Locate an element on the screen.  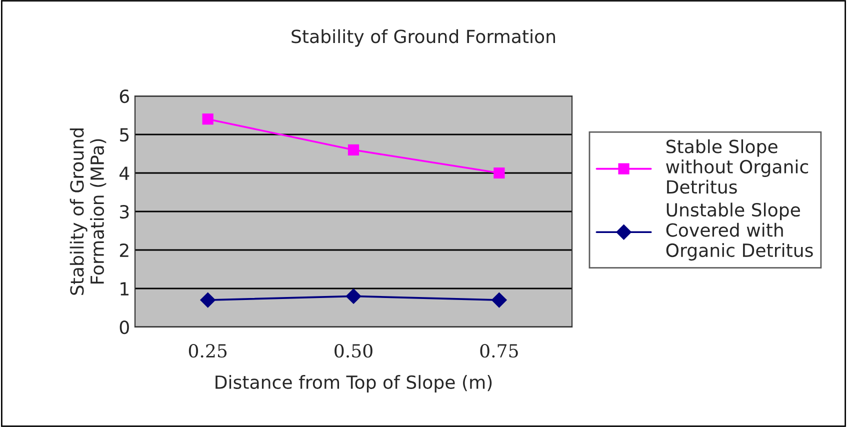
y-tick-label: 4 is located at coordinates (125, 173).